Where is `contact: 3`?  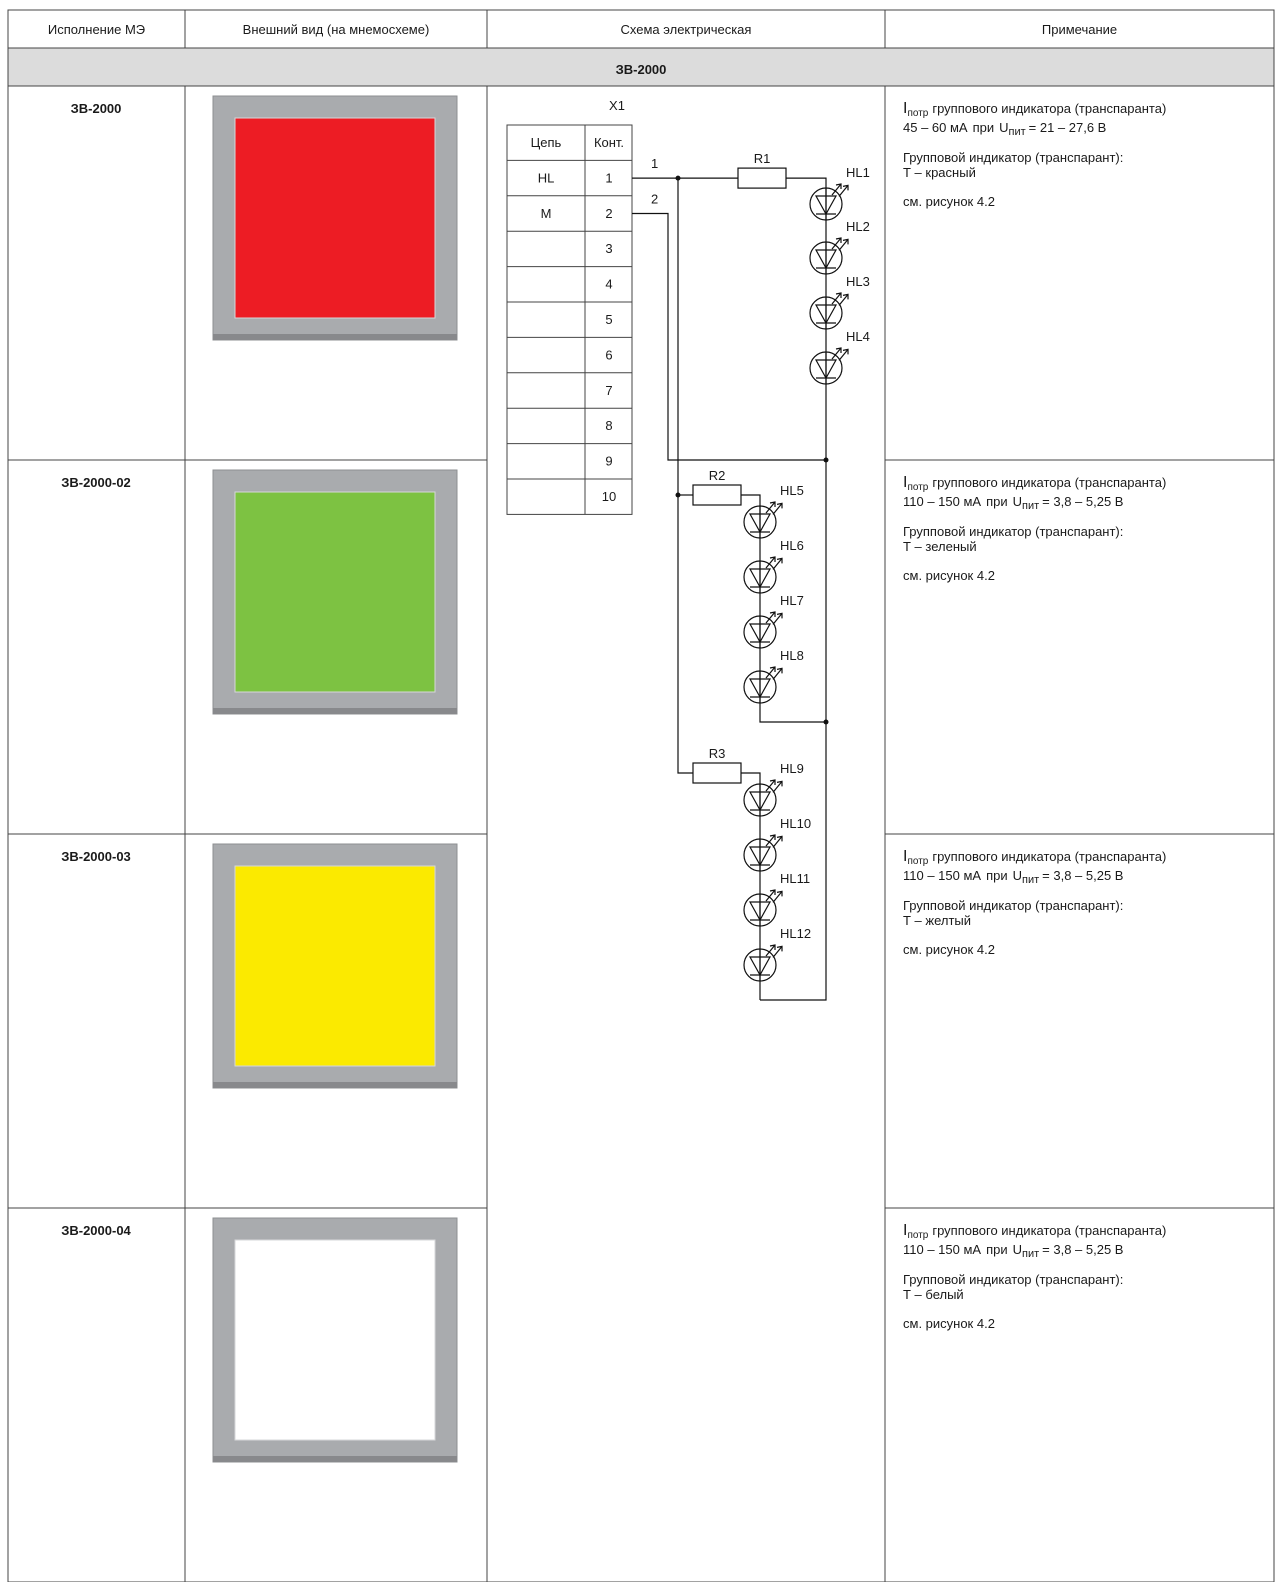
contact: 3 is located at coordinates (608, 248).